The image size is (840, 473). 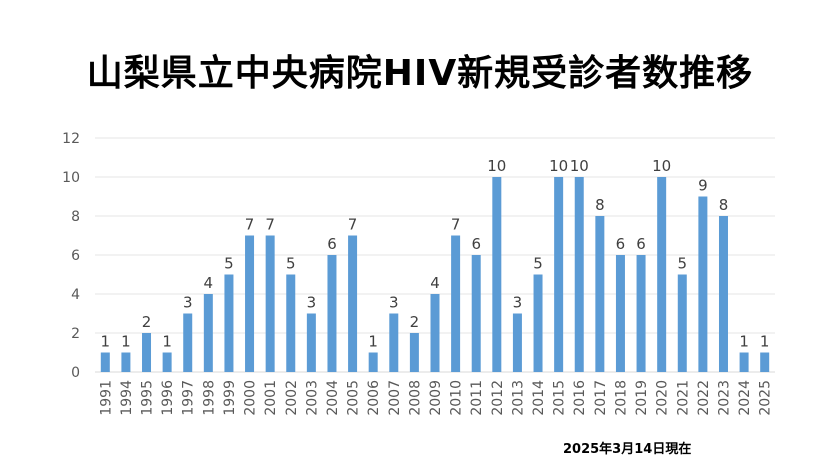 What do you see at coordinates (560, 398) in the screenshot?
I see `x-tick-label: 2015` at bounding box center [560, 398].